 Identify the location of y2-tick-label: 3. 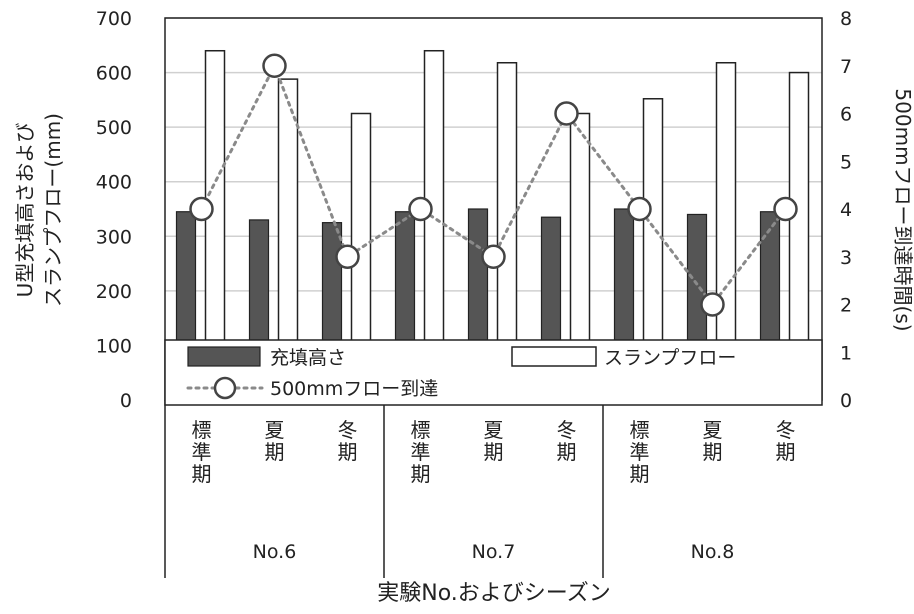
(846, 258).